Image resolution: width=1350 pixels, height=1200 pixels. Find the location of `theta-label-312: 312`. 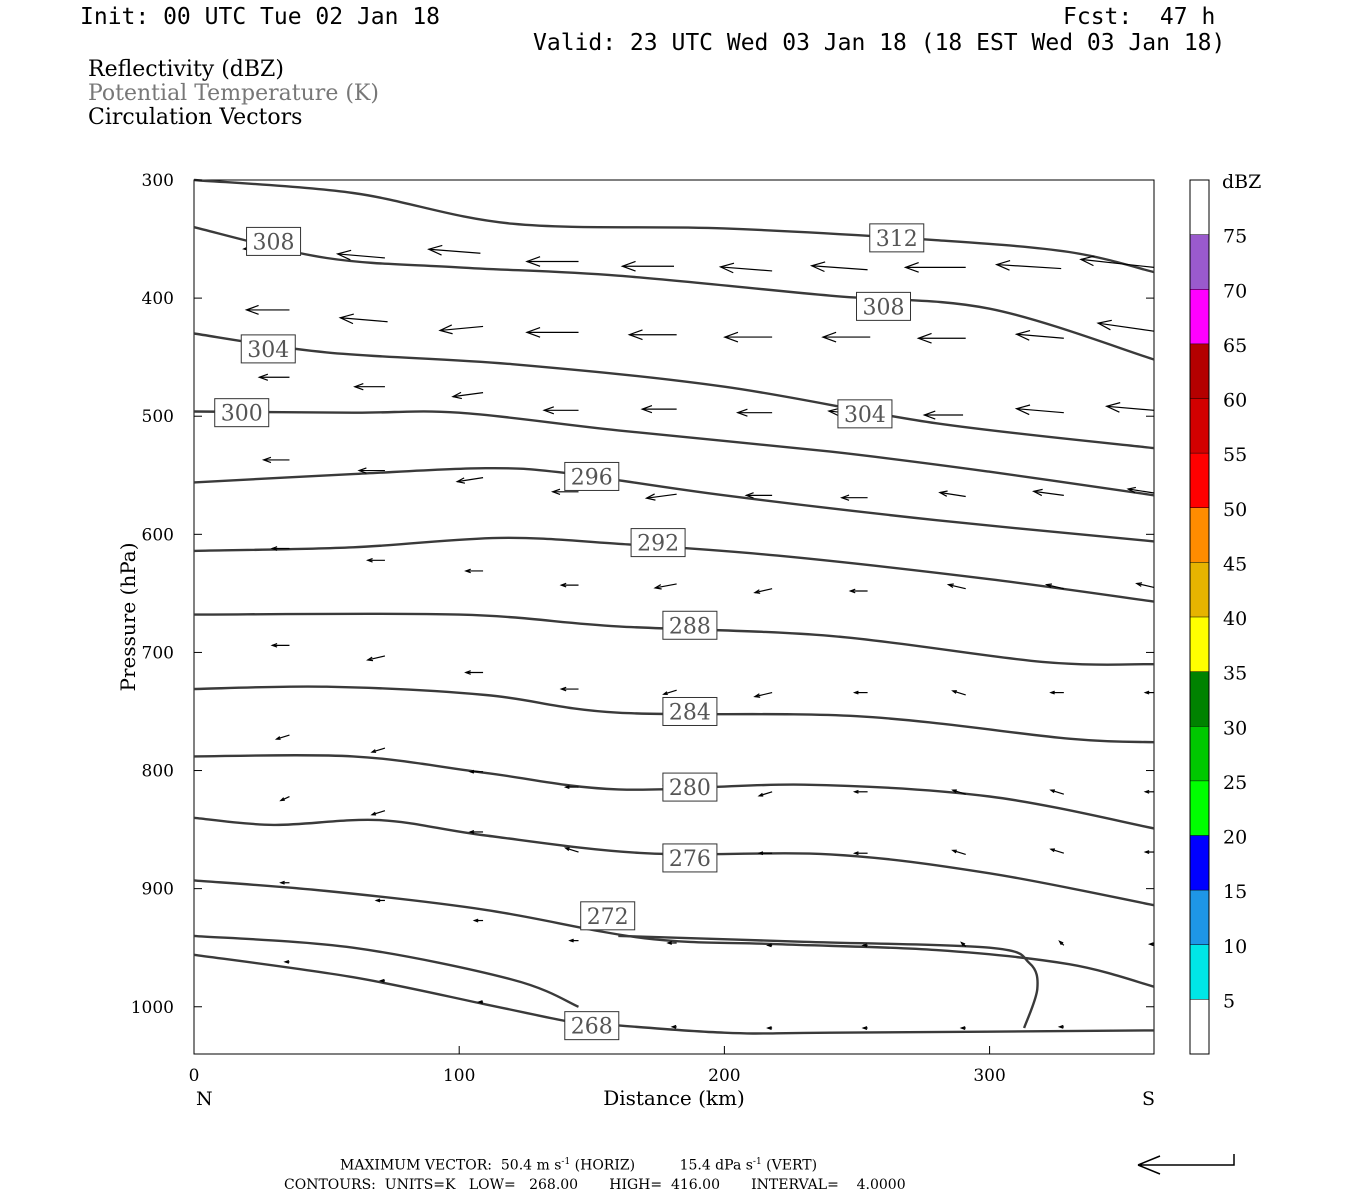

theta-label-312: 312 is located at coordinates (897, 239).